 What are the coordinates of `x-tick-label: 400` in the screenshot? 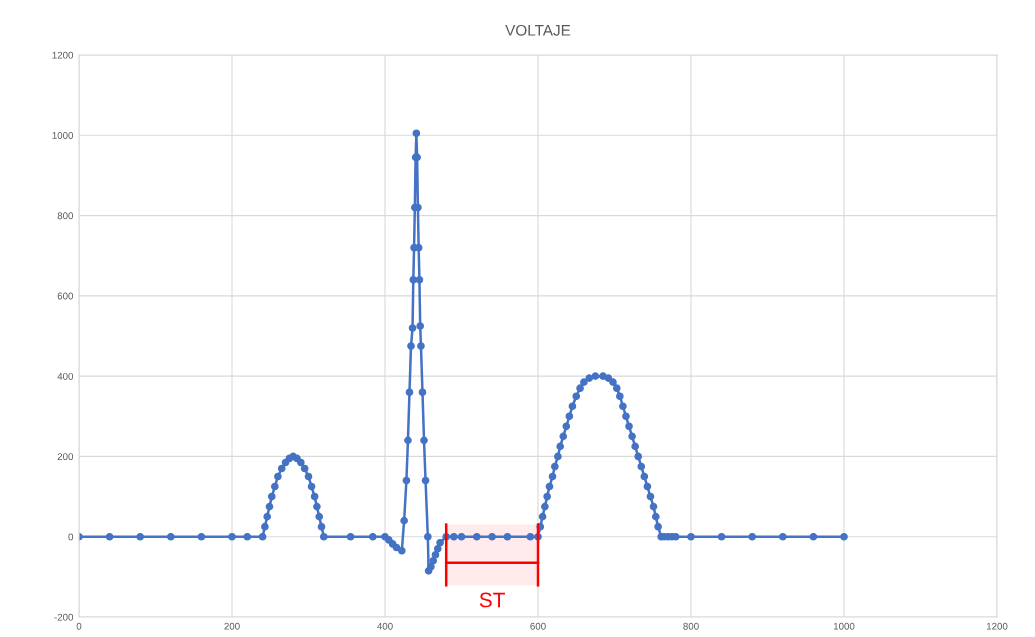 It's located at (385, 626).